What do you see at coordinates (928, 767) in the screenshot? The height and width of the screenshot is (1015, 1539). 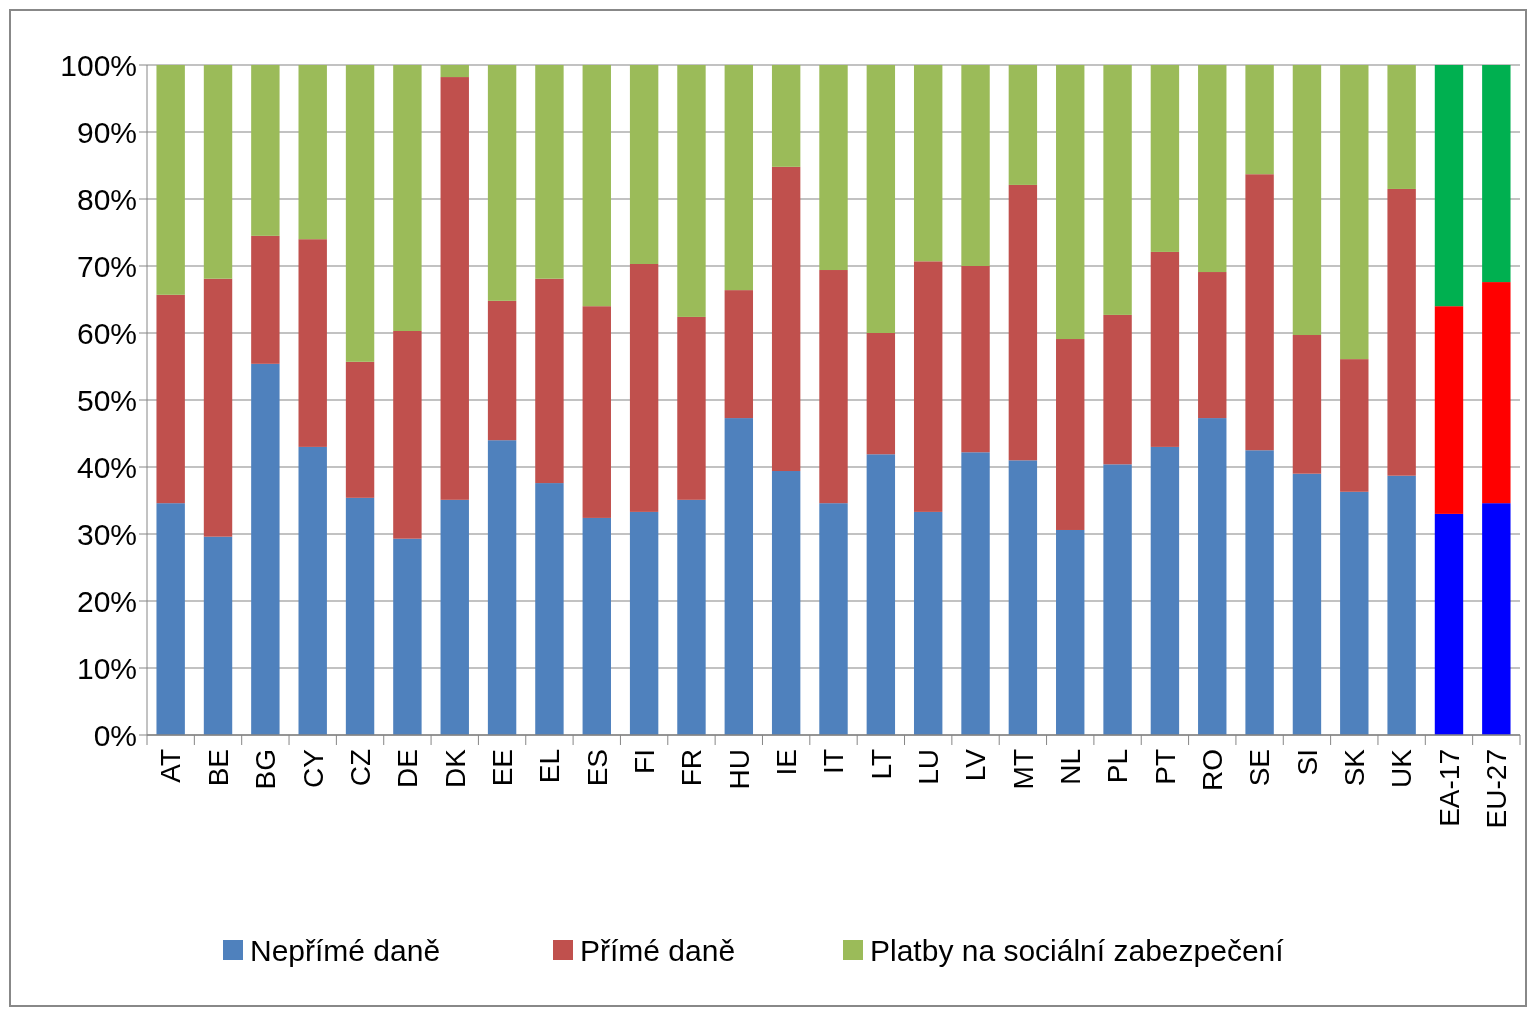 I see `x-tick-label: LU` at bounding box center [928, 767].